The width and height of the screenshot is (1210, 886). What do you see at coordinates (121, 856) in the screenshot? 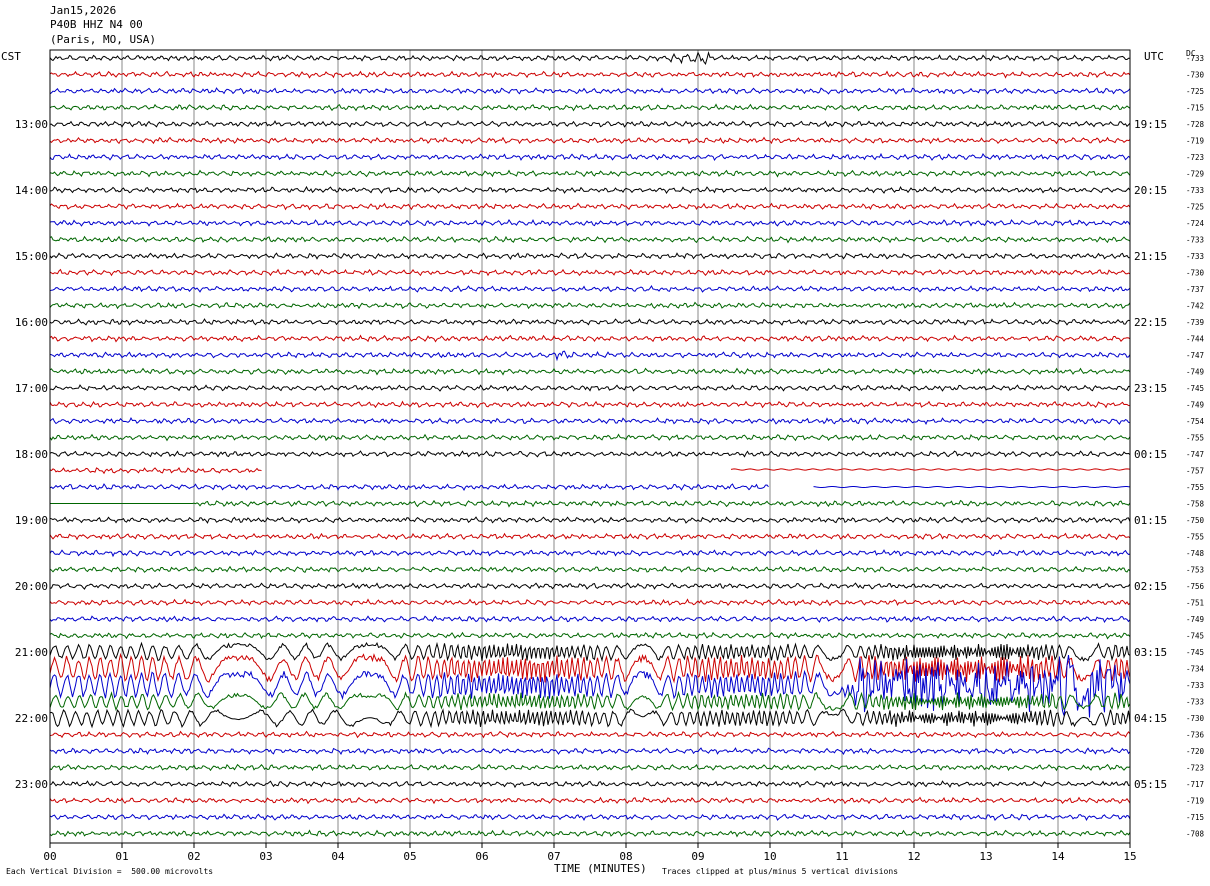
I see `x-tick-label: 01` at bounding box center [121, 856].